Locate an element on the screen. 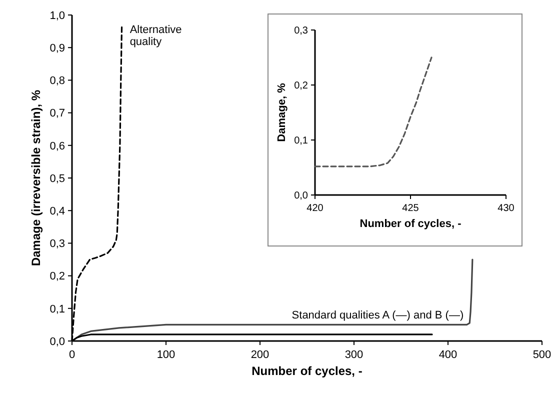 The height and width of the screenshot is (404, 556). x-tick-label: 300 is located at coordinates (354, 355).